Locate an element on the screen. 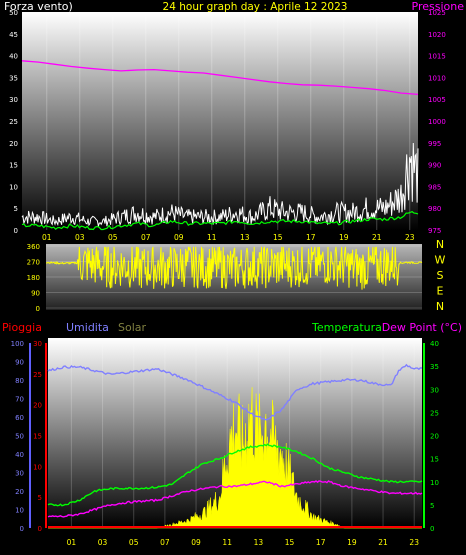  wind-tick-label: 45 is located at coordinates (13, 35).